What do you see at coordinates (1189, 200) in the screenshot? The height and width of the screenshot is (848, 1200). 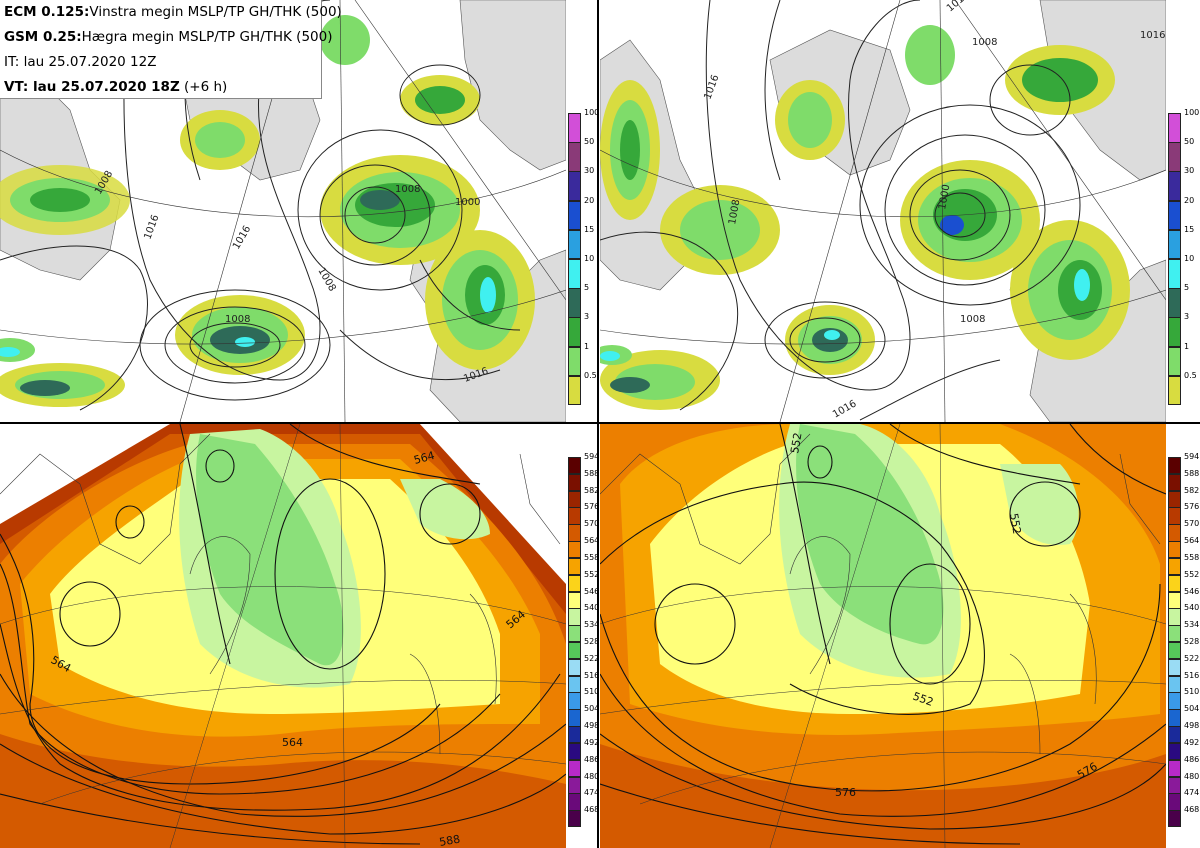 I see `colorbar-label: 20` at bounding box center [1189, 200].